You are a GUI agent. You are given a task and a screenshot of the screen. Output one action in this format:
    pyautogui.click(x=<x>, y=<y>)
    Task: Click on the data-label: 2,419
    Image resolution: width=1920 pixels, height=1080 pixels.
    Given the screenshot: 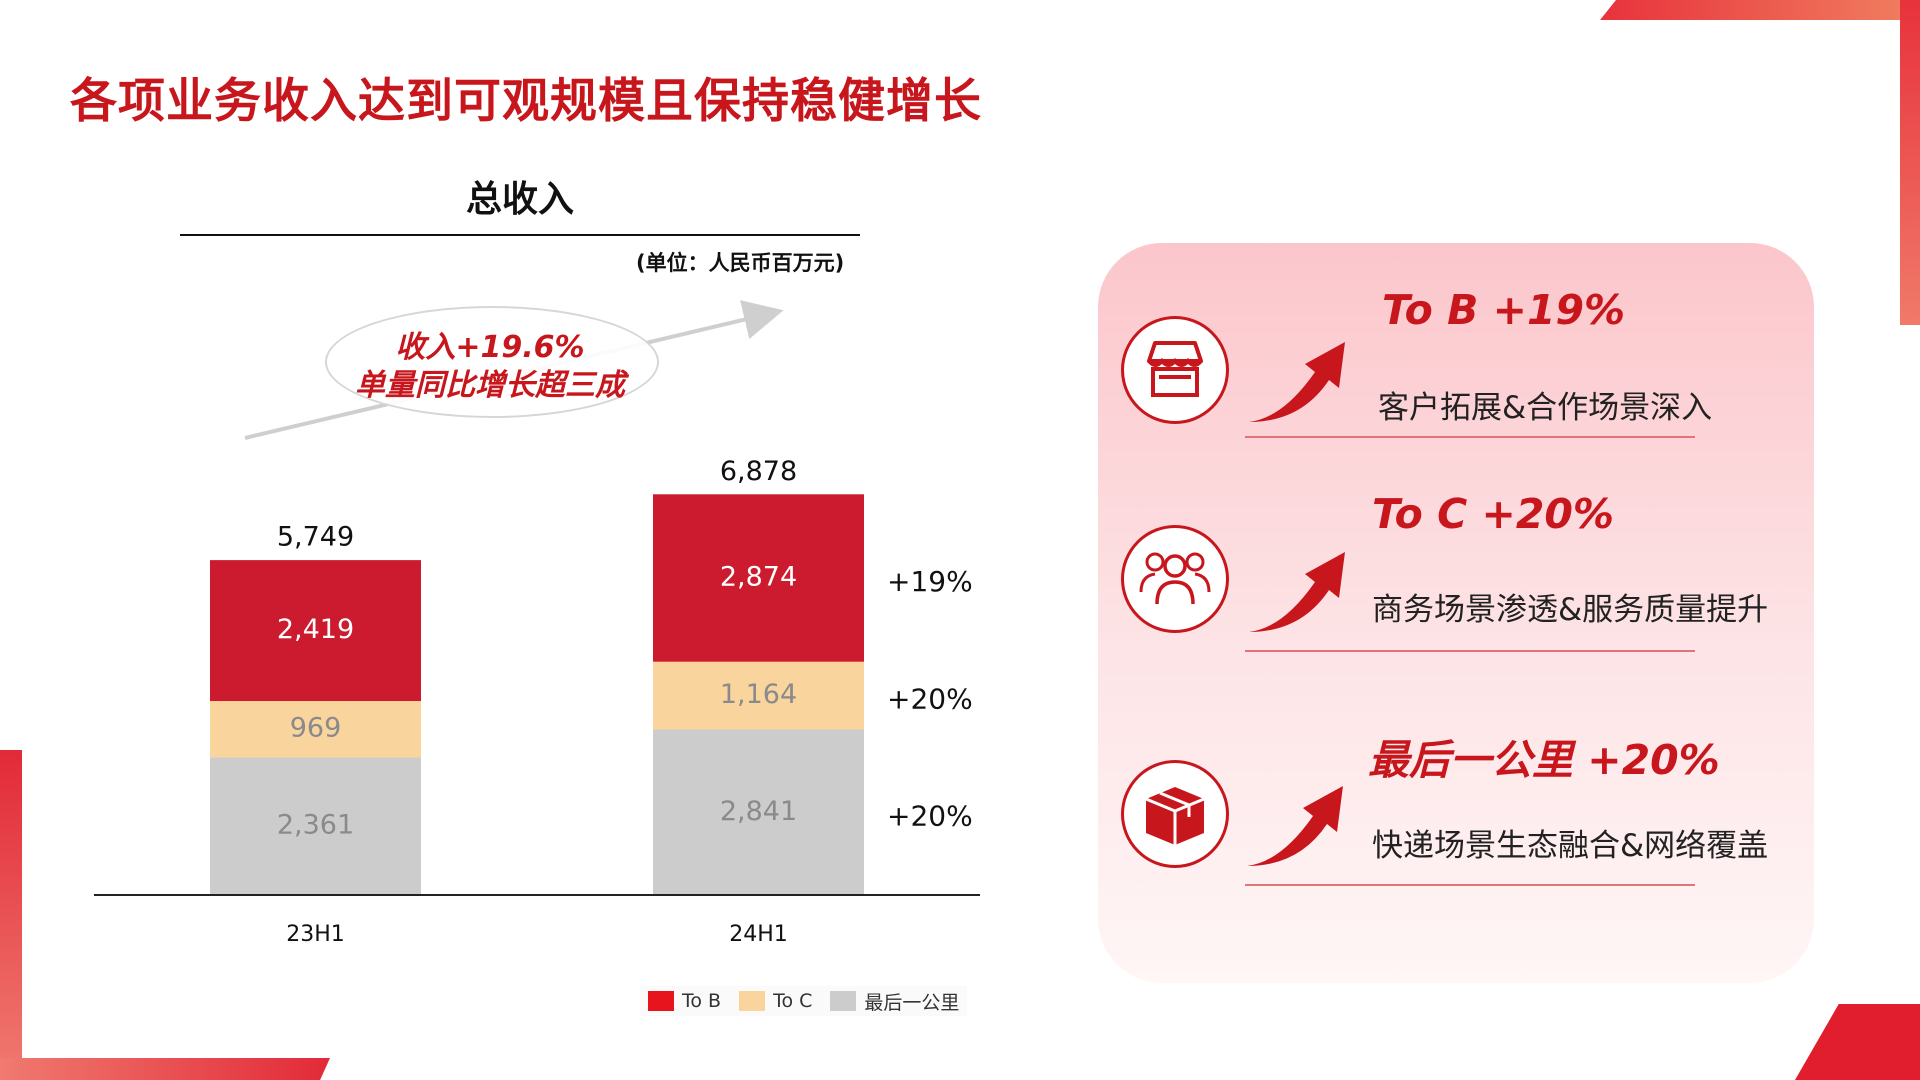 What is the action you would take?
    pyautogui.click(x=315, y=629)
    